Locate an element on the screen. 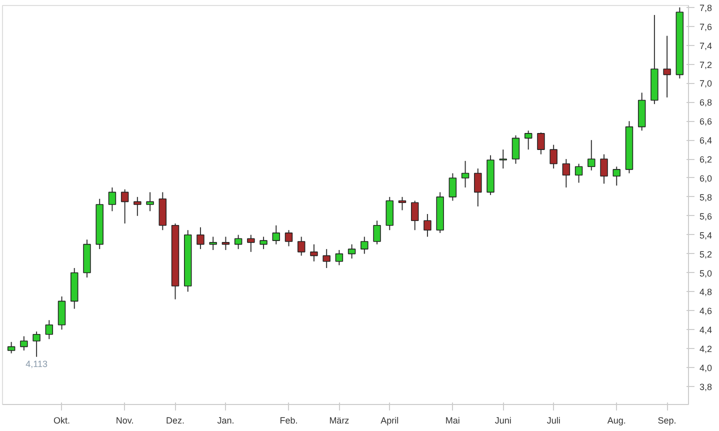 The image size is (719, 431). y-tick-label: 5,2 is located at coordinates (706, 254).